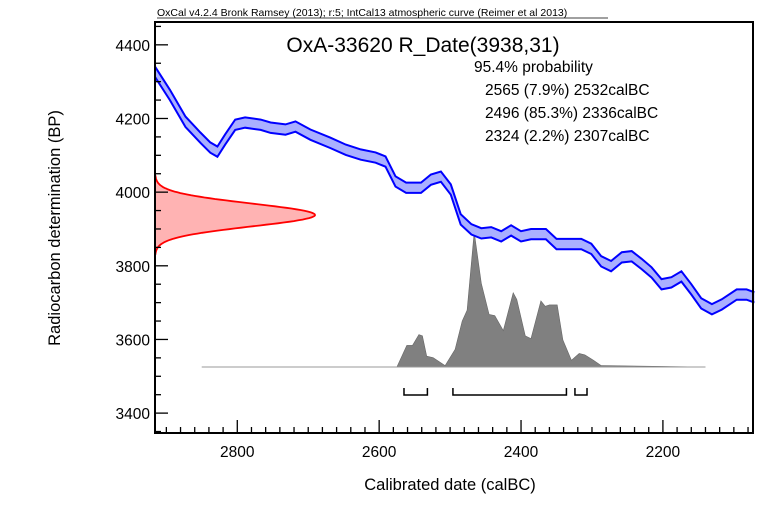 The image size is (768, 505). What do you see at coordinates (521, 452) in the screenshot?
I see `x-tick-label: 2400` at bounding box center [521, 452].